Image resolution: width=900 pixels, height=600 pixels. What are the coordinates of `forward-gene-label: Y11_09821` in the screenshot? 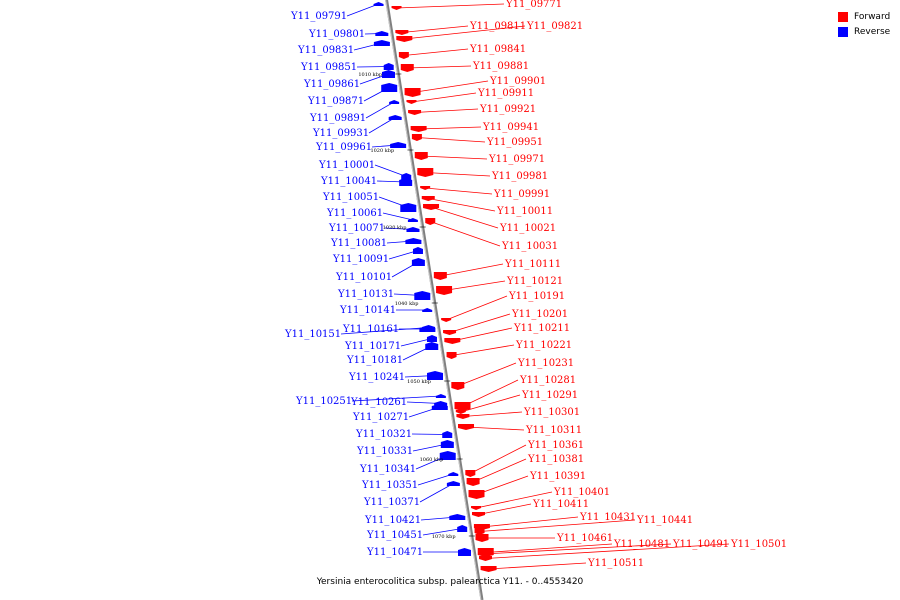 It's located at (554, 26).